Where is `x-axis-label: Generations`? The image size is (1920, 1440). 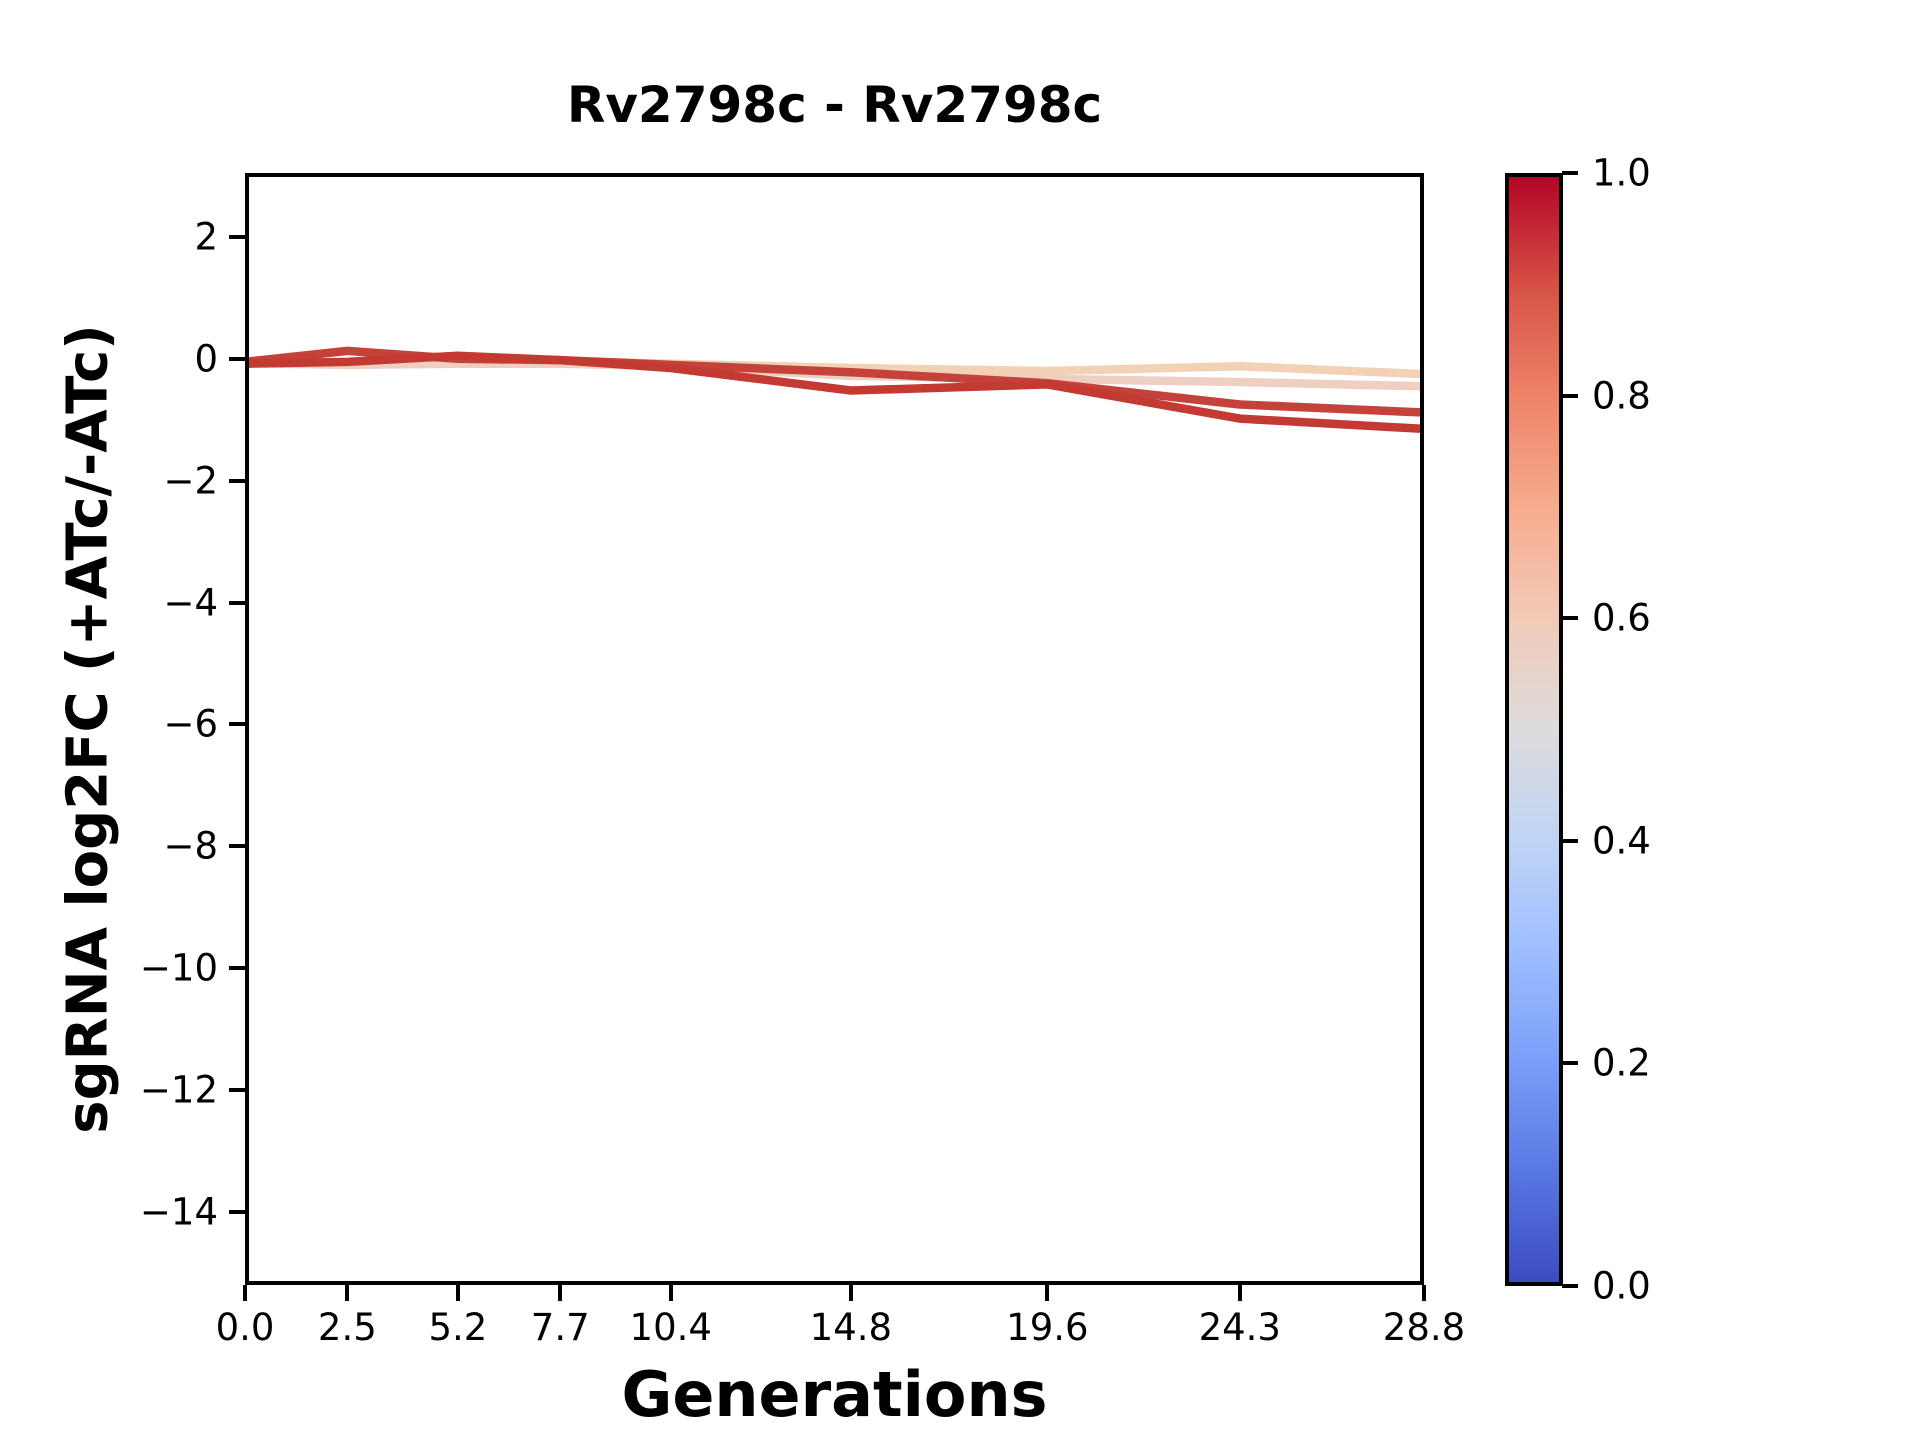
x-axis-label: Generations is located at coordinates (834, 1394).